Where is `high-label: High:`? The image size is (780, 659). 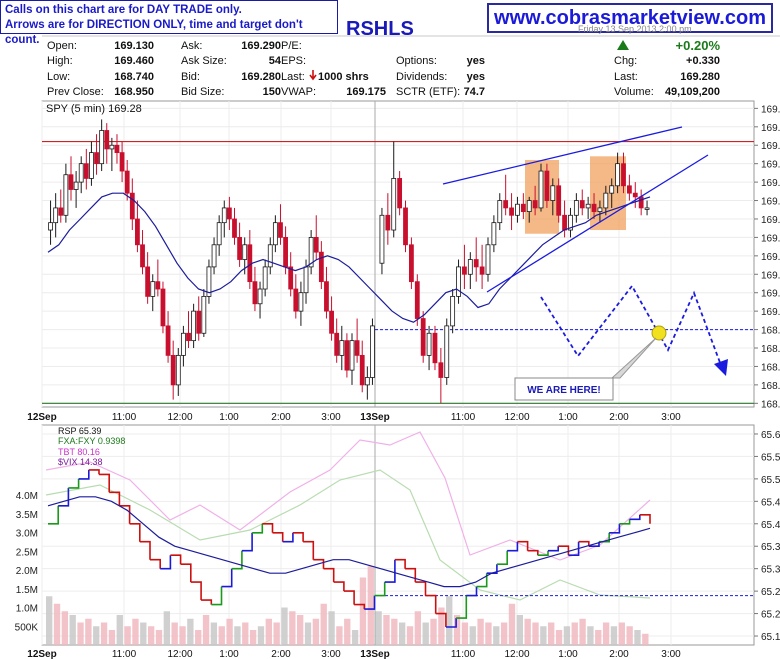
high-label: High: is located at coordinates (60, 61).